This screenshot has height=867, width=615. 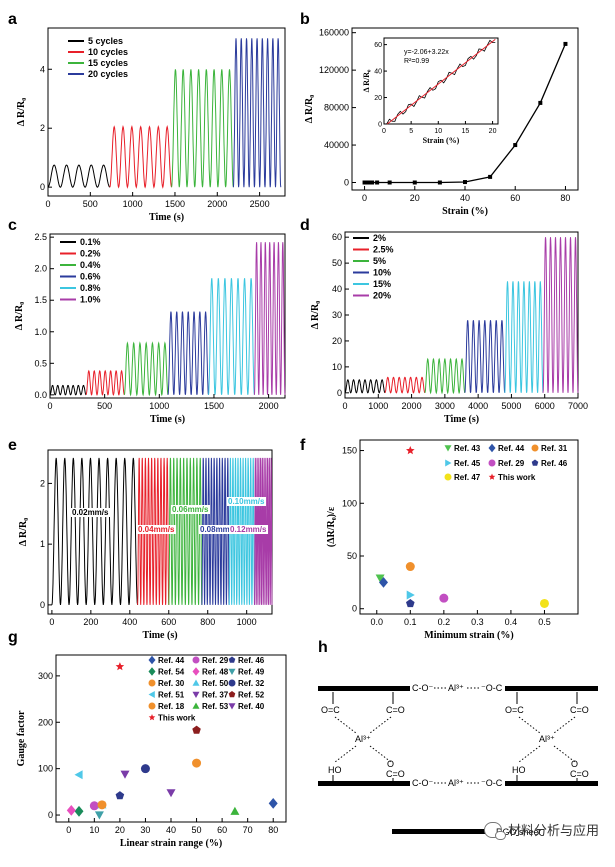 What do you see at coordinates (383, 250) in the screenshot?
I see `legend-entry: 2.5%` at bounding box center [383, 250].